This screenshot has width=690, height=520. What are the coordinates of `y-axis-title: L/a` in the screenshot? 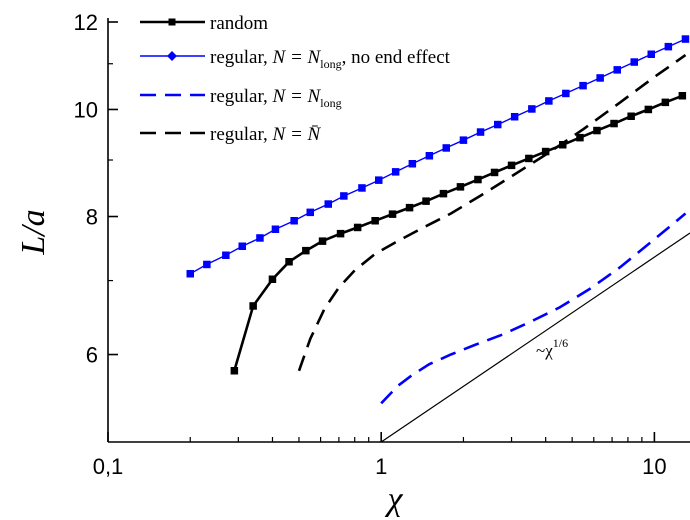 It's located at (33, 232).